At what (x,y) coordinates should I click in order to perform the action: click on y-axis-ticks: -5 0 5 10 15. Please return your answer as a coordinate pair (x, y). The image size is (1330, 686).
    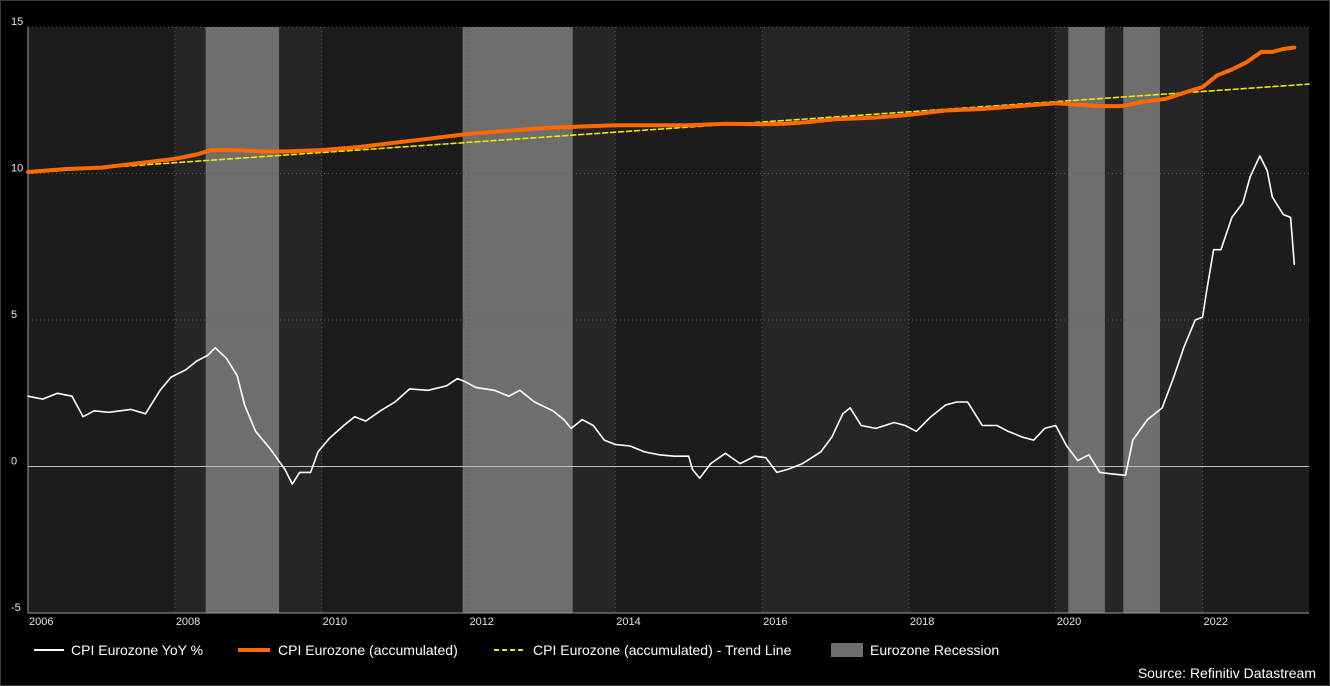
    Looking at the image, I should click on (17, 315).